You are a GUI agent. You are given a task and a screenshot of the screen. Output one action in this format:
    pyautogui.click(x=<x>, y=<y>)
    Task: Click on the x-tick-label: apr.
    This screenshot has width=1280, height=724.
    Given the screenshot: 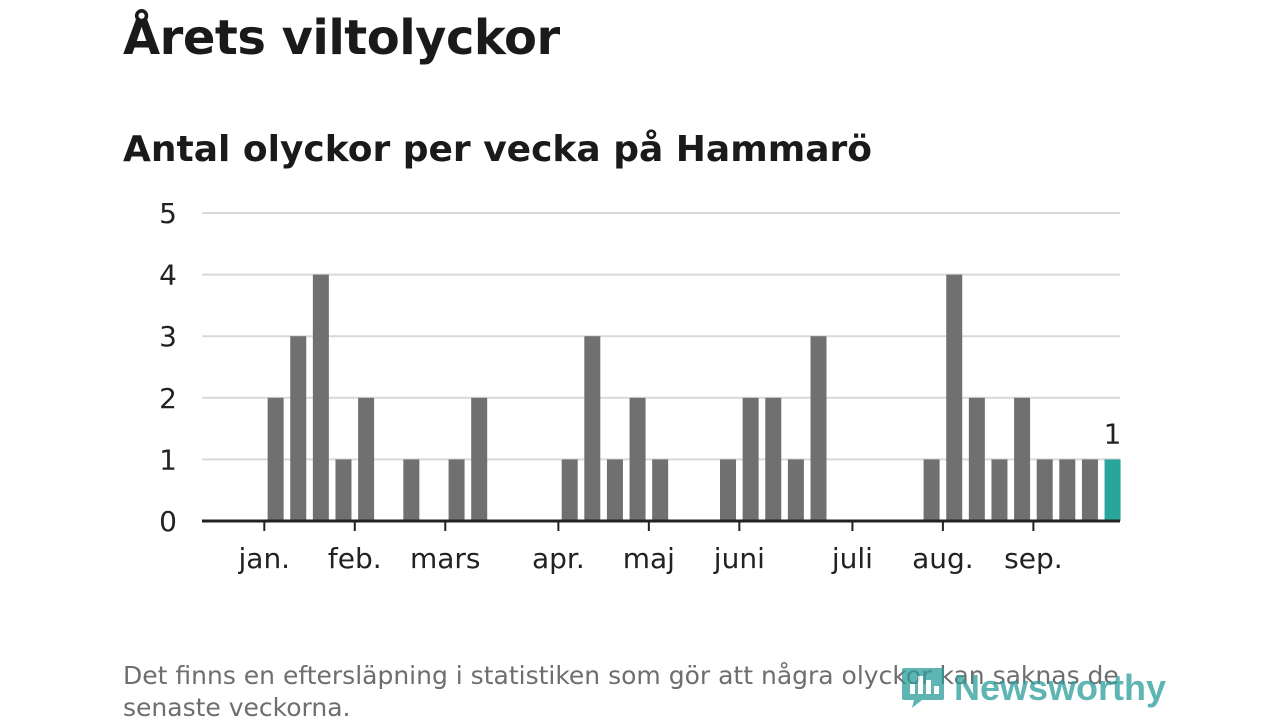 What is the action you would take?
    pyautogui.click(x=558, y=558)
    